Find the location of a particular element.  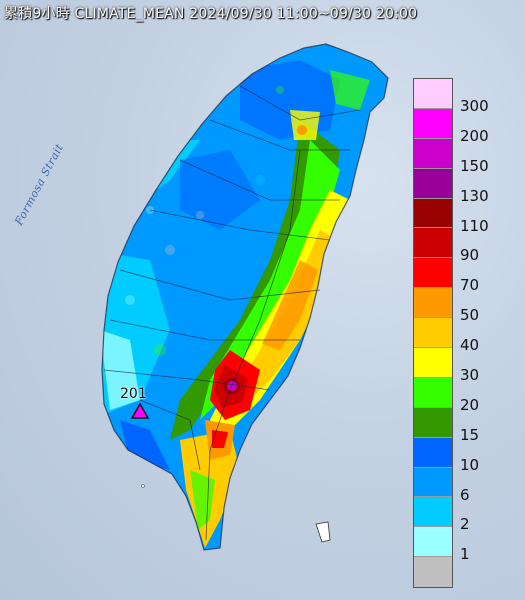

legend-label: 40 is located at coordinates (470, 345).